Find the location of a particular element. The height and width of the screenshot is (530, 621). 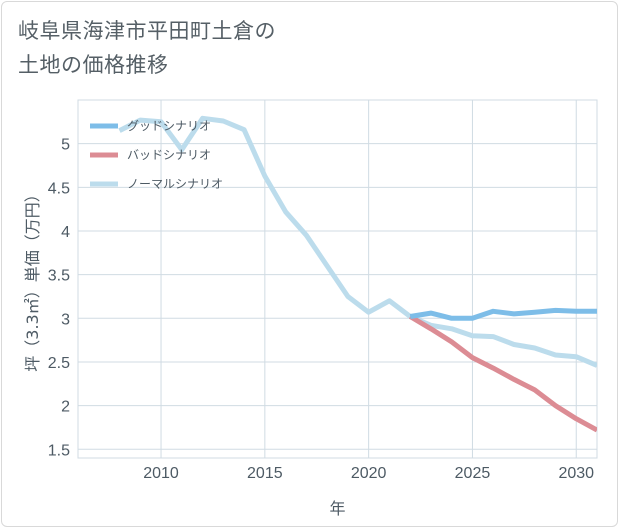

y-tick-label: 1.5 is located at coordinates (59, 450).